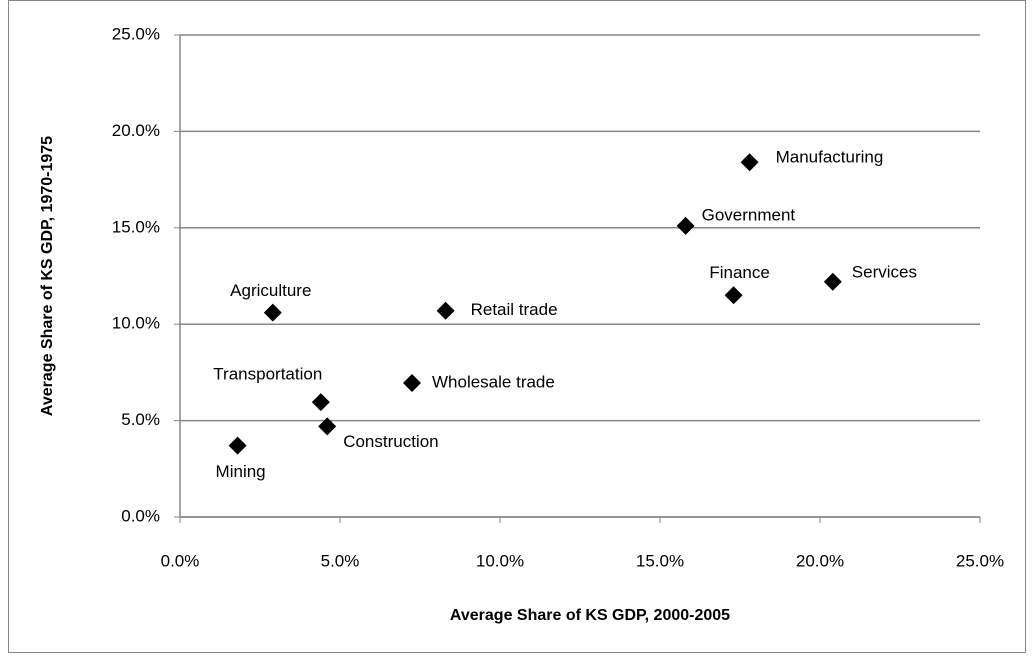 The height and width of the screenshot is (661, 1034). What do you see at coordinates (830, 157) in the screenshot?
I see `point-label: Manufacturing` at bounding box center [830, 157].